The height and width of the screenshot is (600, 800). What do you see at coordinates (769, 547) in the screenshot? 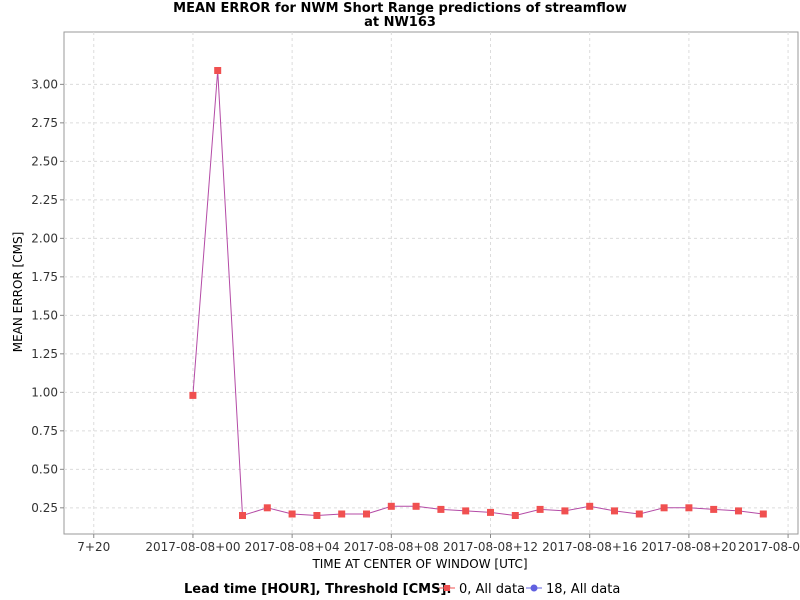
I see `x-tick-label: 2017-08-0` at bounding box center [769, 547].